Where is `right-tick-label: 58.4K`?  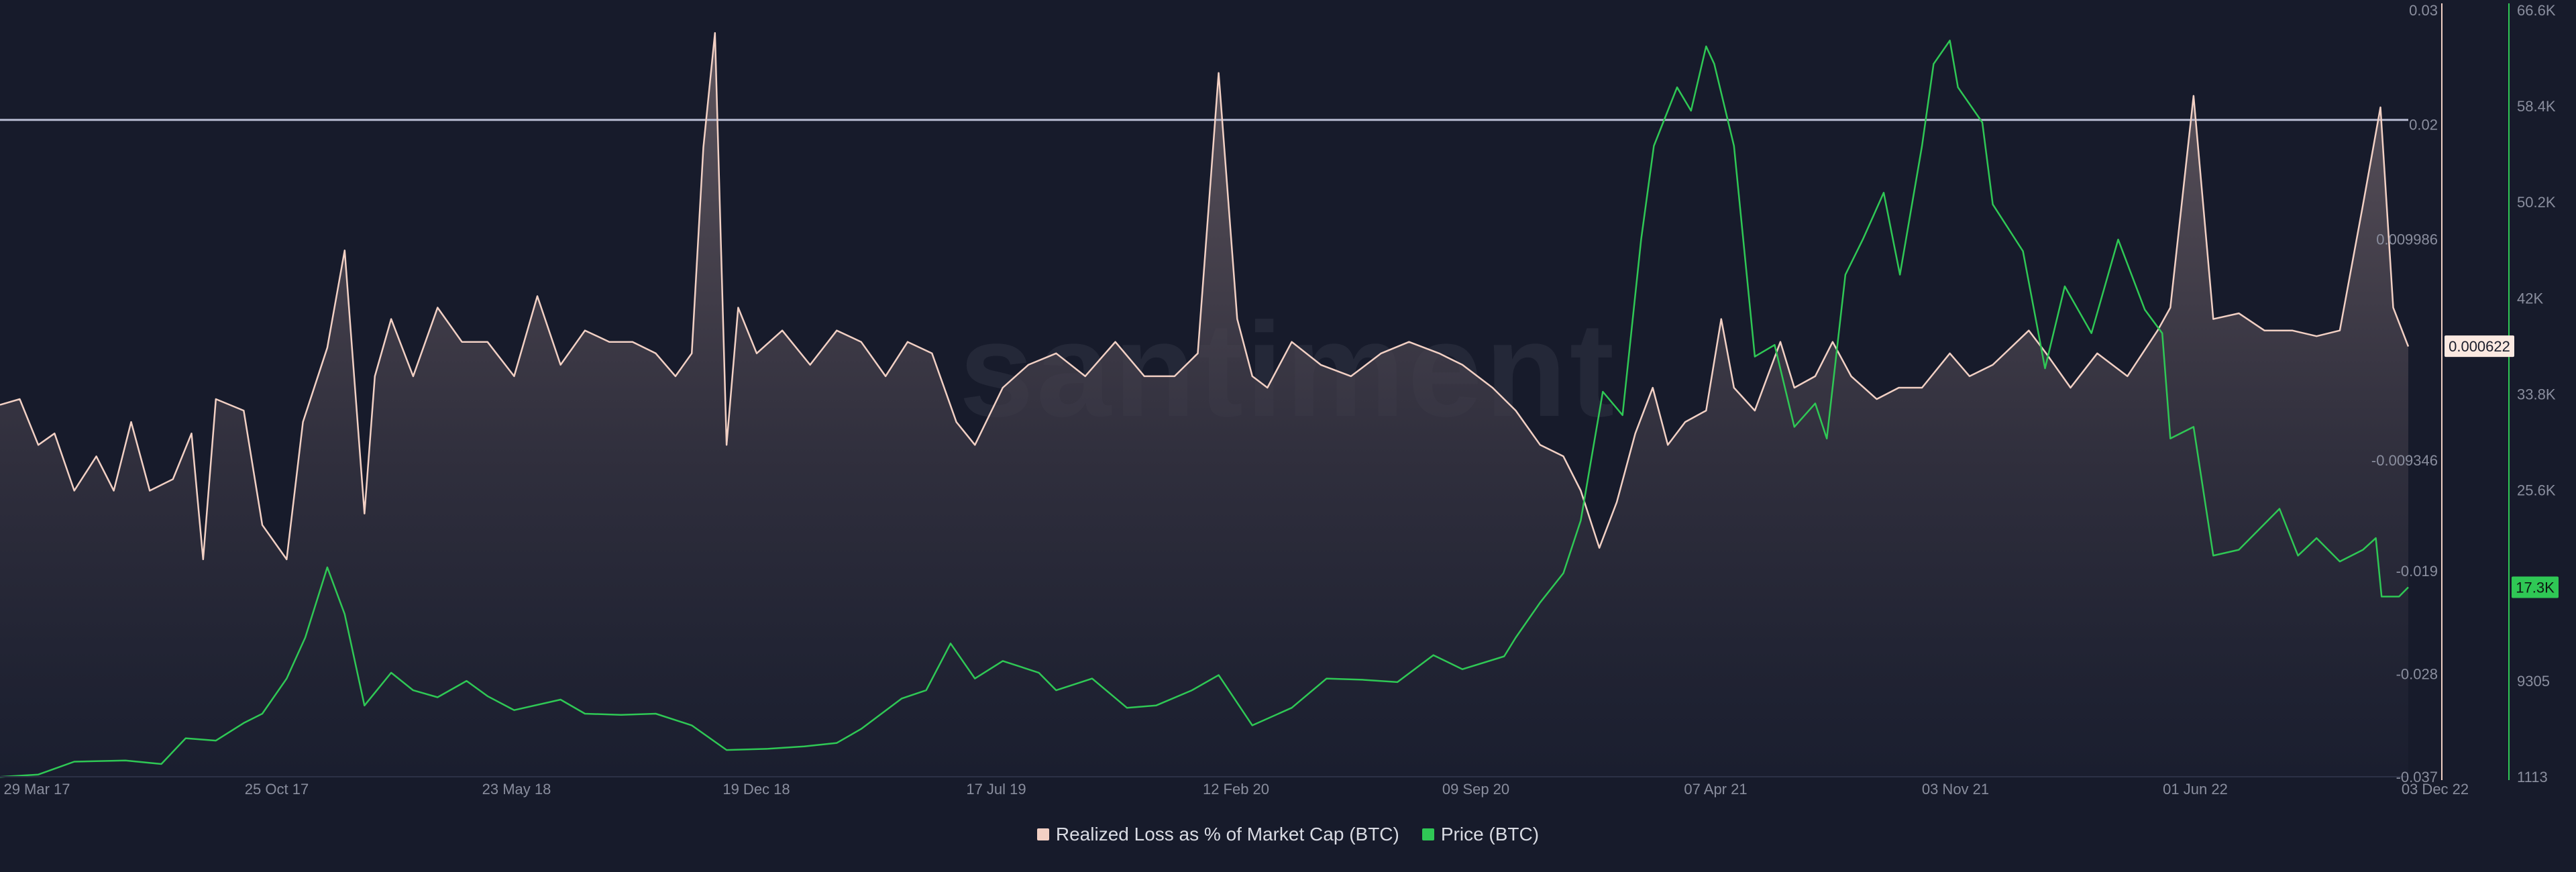 right-tick-label: 58.4K is located at coordinates (2536, 107).